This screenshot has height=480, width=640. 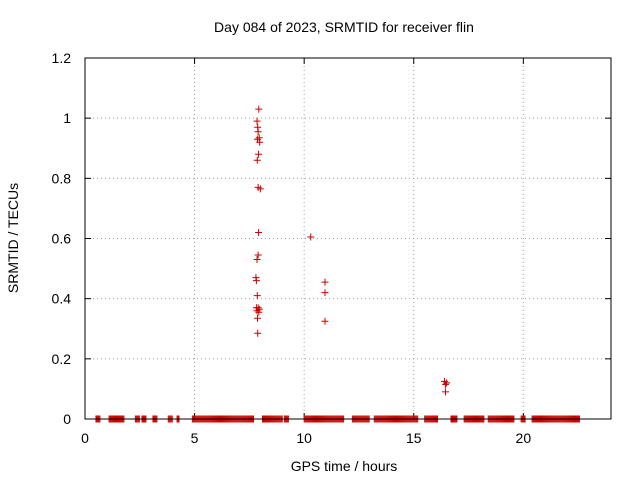 What do you see at coordinates (195, 438) in the screenshot?
I see `x-tick-label: 5` at bounding box center [195, 438].